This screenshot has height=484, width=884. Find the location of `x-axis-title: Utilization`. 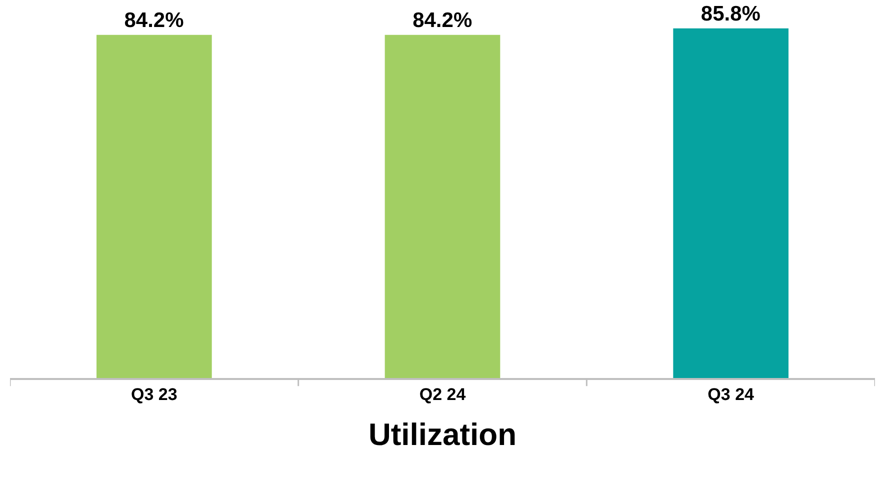

x-axis-title: Utilization is located at coordinates (442, 434).